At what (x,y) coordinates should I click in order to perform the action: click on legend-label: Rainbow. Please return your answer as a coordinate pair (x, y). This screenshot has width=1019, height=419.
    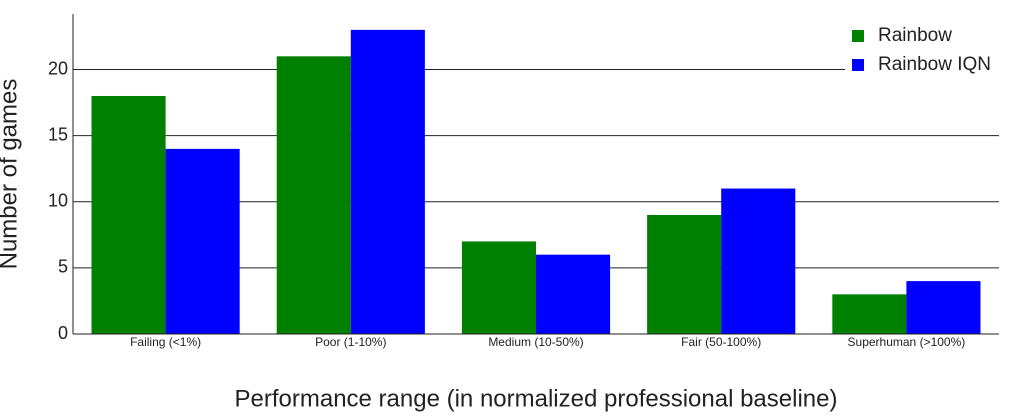
    Looking at the image, I should click on (915, 35).